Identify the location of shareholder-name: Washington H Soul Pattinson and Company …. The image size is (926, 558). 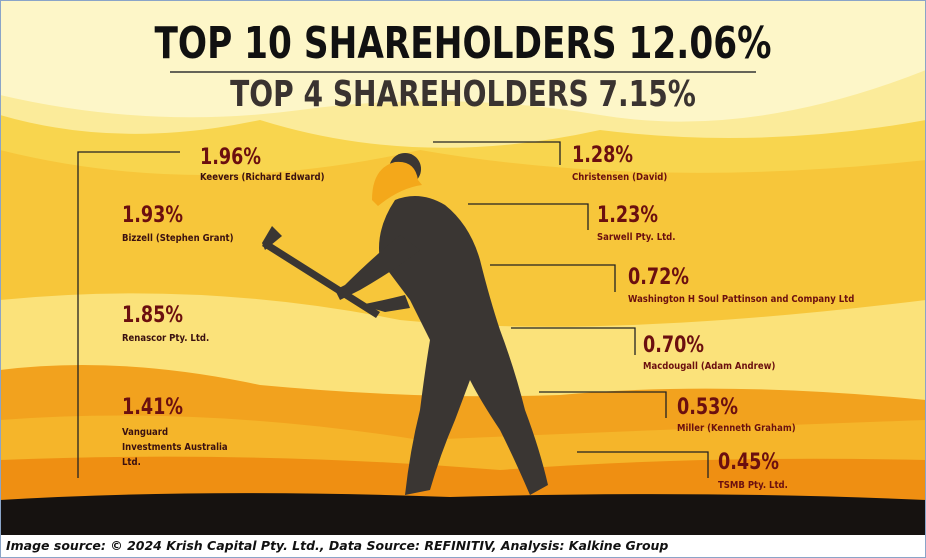
(741, 299).